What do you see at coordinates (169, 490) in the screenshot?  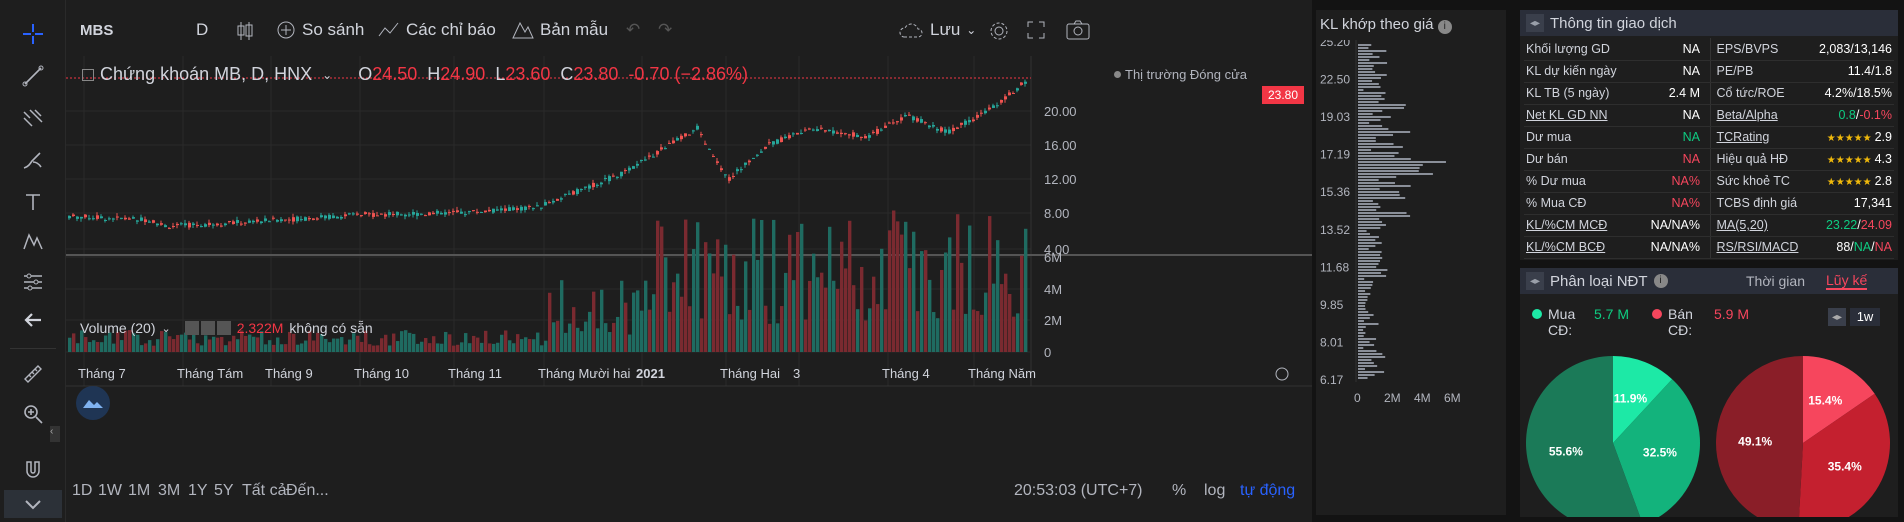 I see `range-3m: 3M` at bounding box center [169, 490].